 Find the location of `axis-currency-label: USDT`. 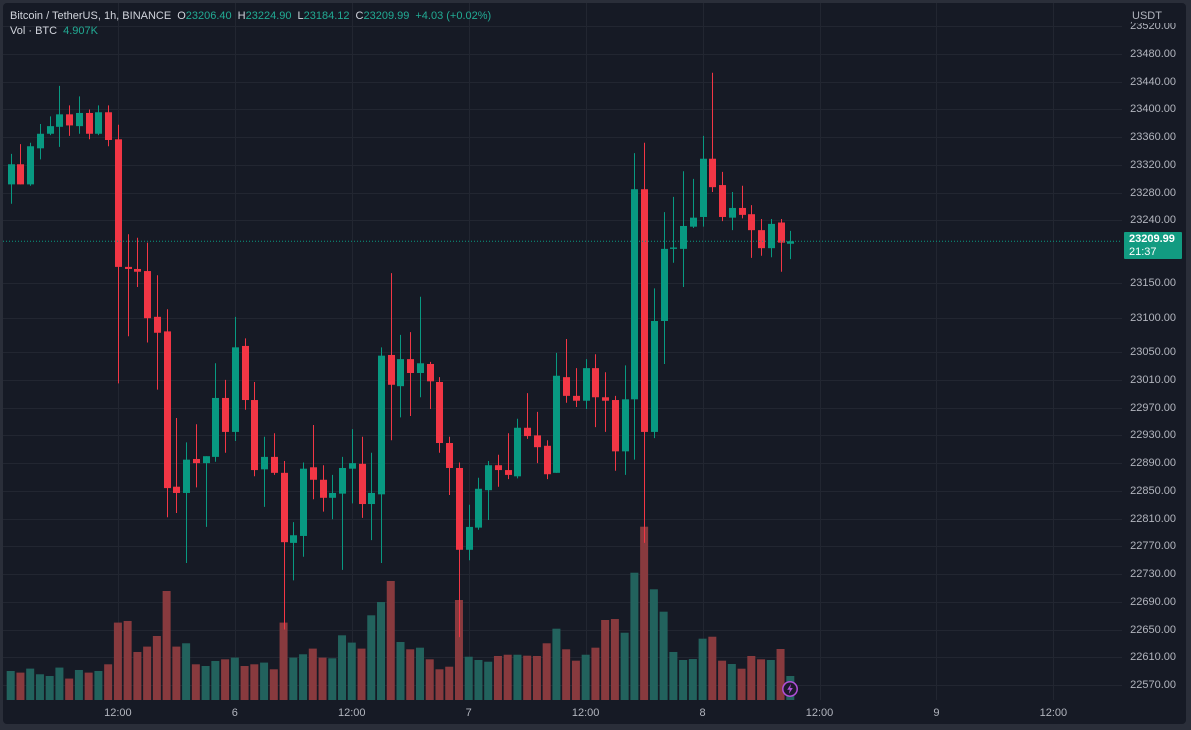

axis-currency-label: USDT is located at coordinates (1157, 16).